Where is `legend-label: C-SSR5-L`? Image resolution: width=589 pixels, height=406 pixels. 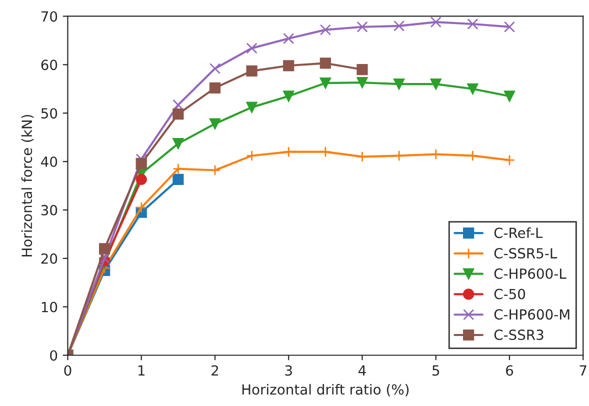 legend-label: C-SSR5-L is located at coordinates (526, 253).